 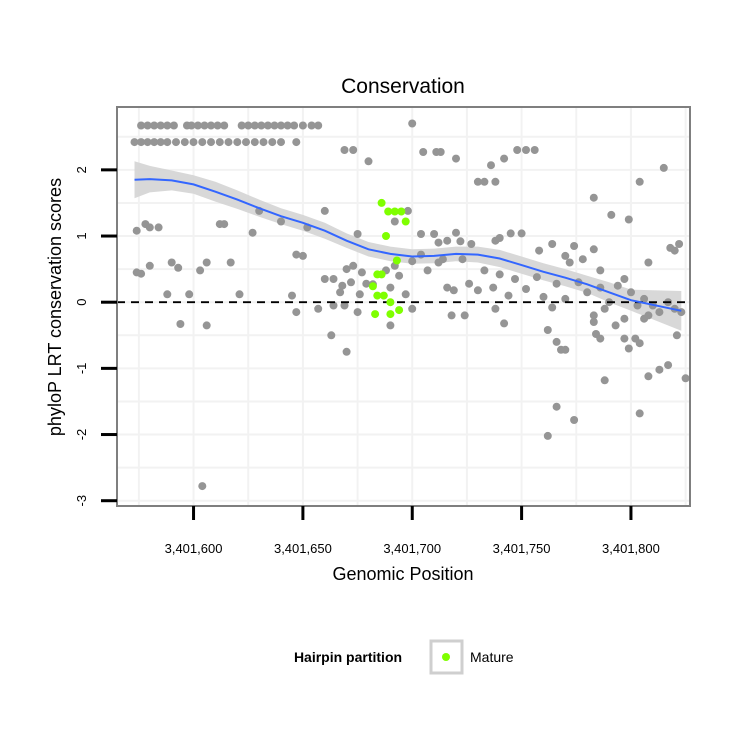 What do you see at coordinates (402, 574) in the screenshot?
I see `x-axis-title: Genomic Position` at bounding box center [402, 574].